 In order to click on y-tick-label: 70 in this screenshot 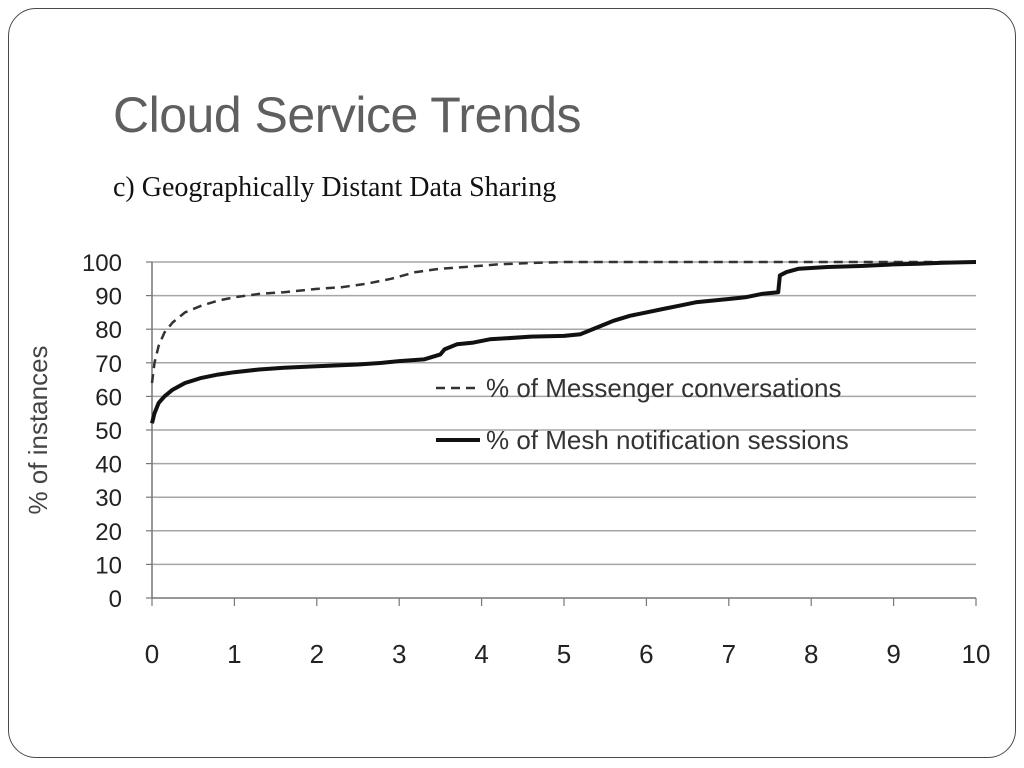, I will do `click(108, 364)`.